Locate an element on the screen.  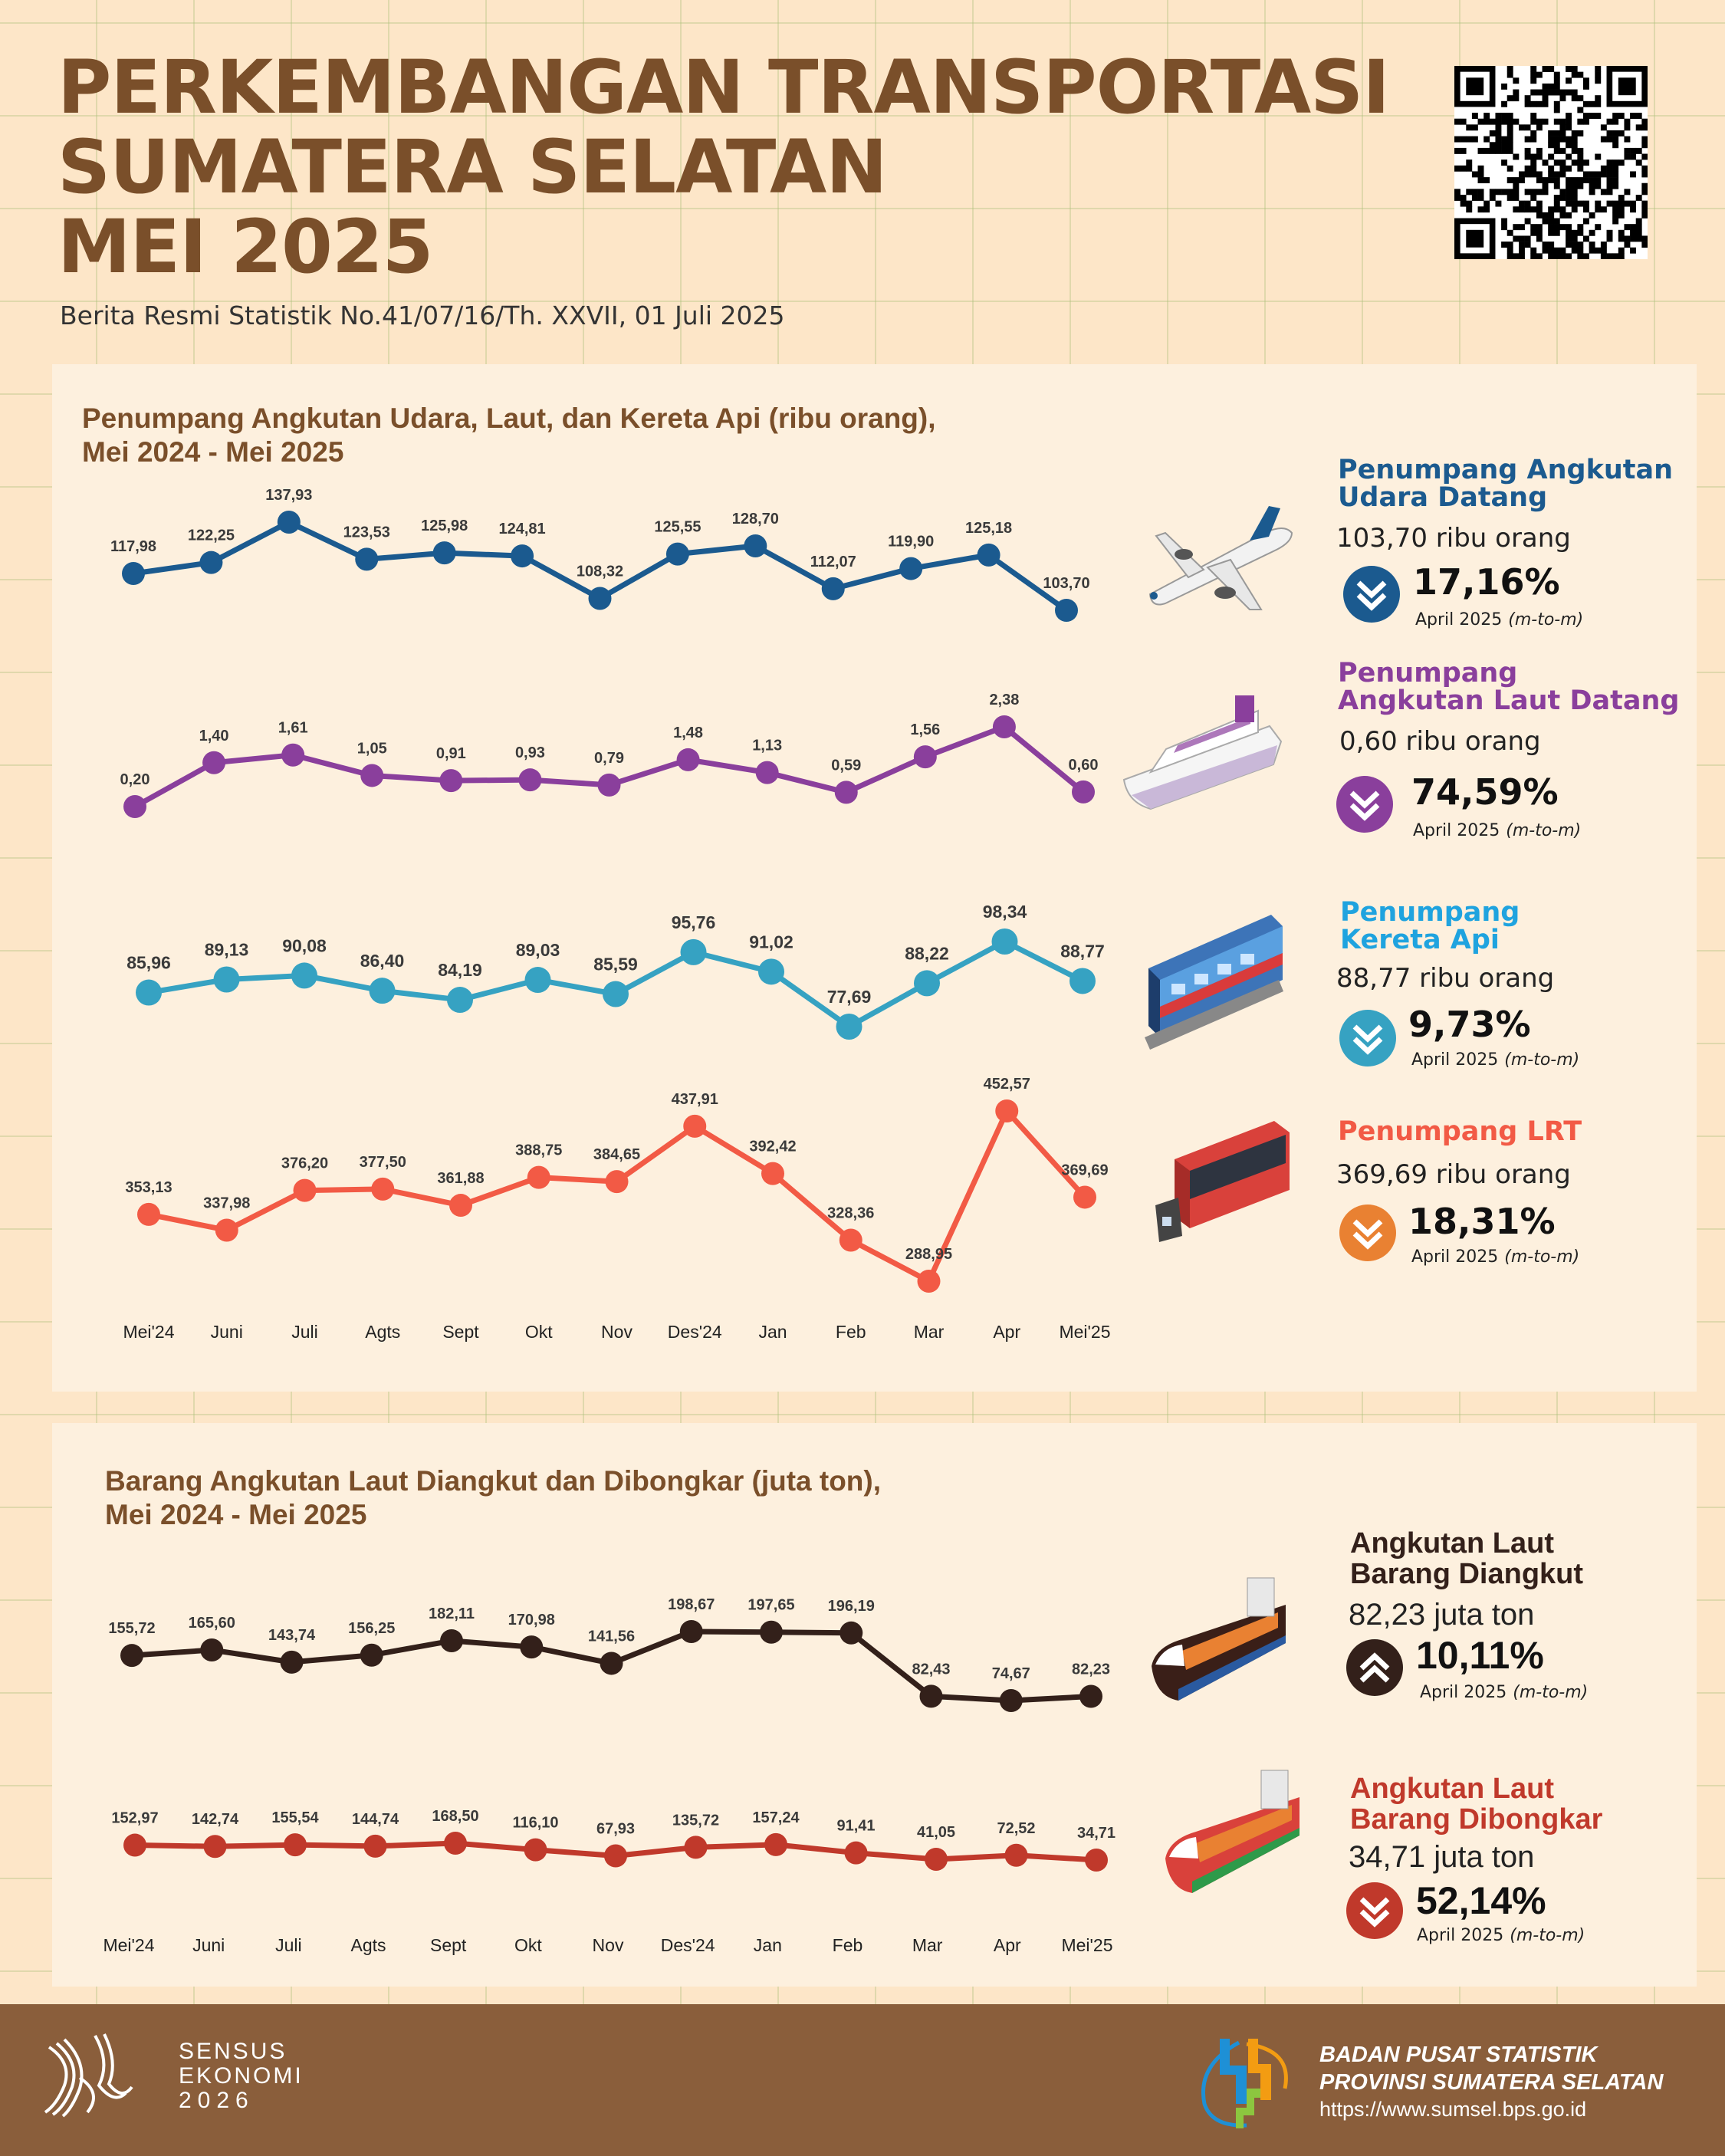
x-axis-tick-label: Jan is located at coordinates (768, 1945).